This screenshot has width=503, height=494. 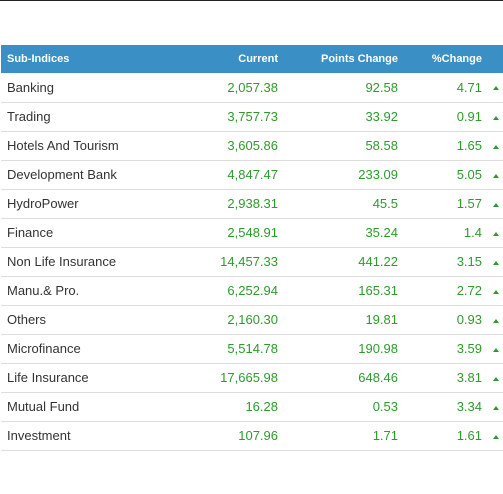 I want to click on header-trend, so click(x=492, y=59).